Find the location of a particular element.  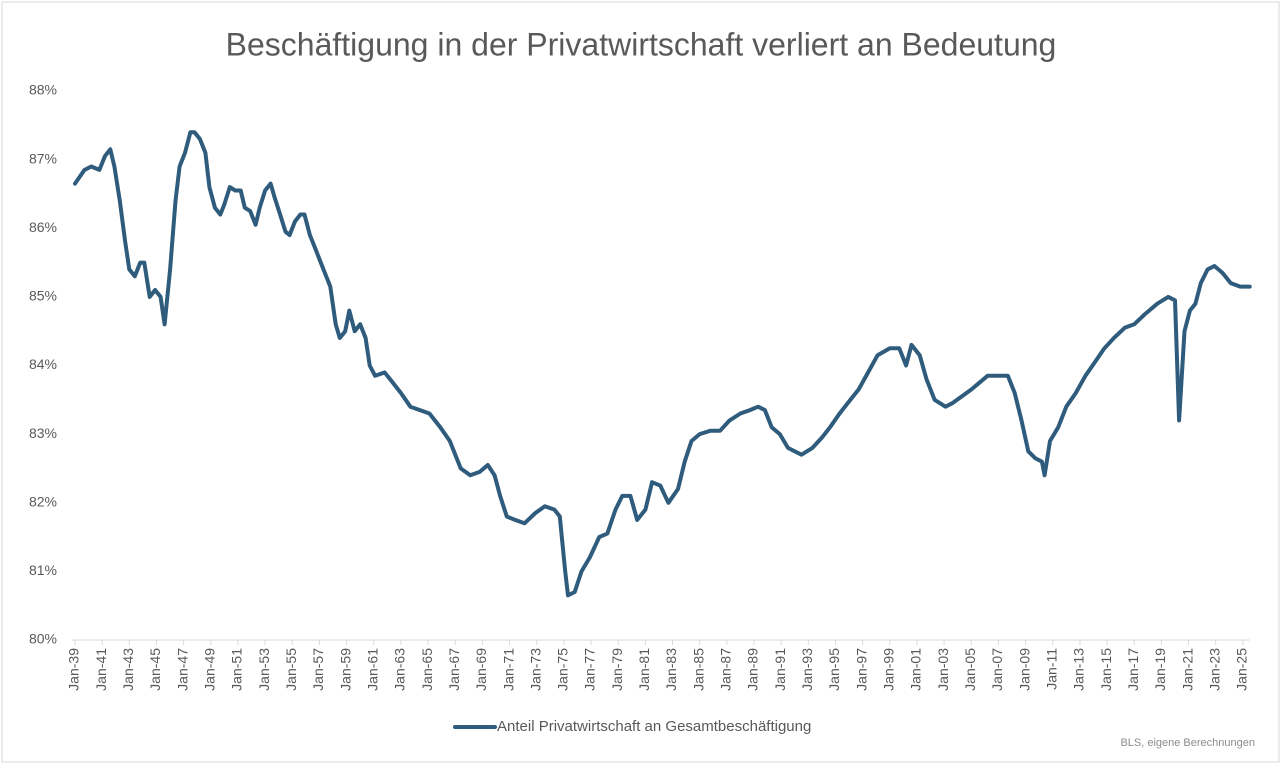

x-tick-label: Jan-65 is located at coordinates (427, 669).